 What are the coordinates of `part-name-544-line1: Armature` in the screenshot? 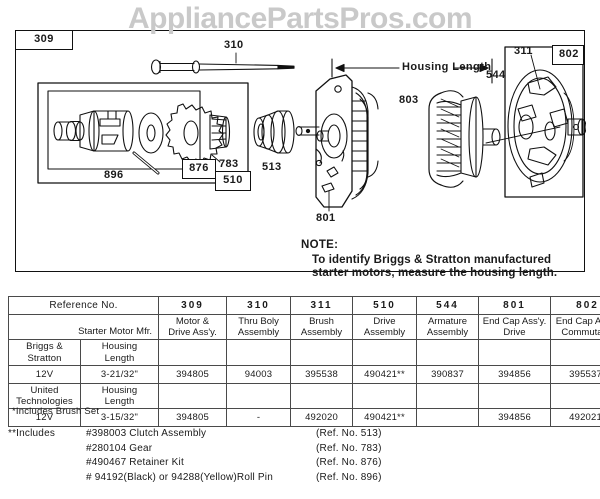 It's located at (447, 321).